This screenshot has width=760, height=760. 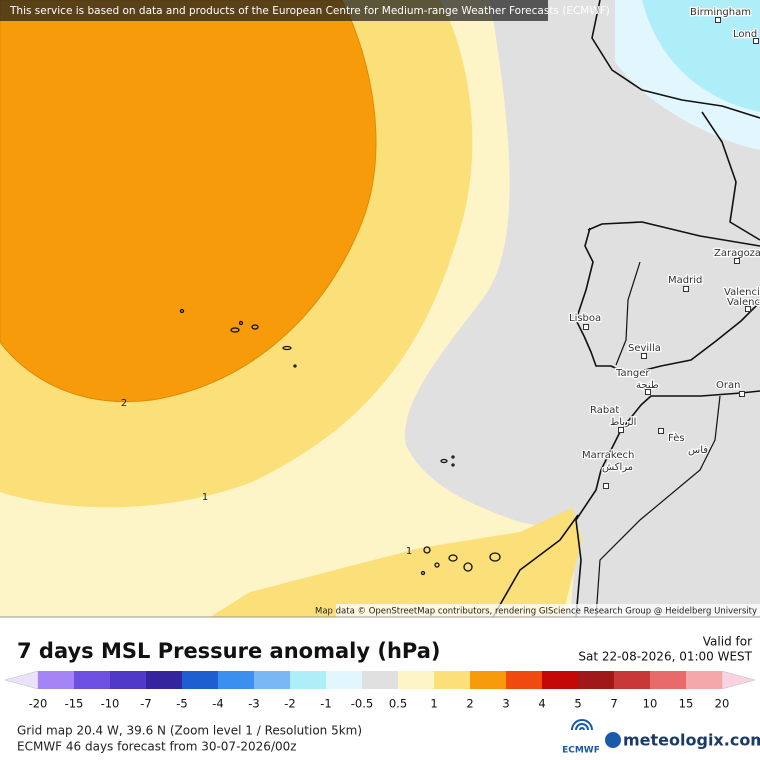 What do you see at coordinates (380, 690) in the screenshot?
I see `colorbar: -20 -15 -10 -7 -5 -4 -3 -2 -1 -0.5 0.5 1 2 3 4 5 7 10 15 20` at bounding box center [380, 690].